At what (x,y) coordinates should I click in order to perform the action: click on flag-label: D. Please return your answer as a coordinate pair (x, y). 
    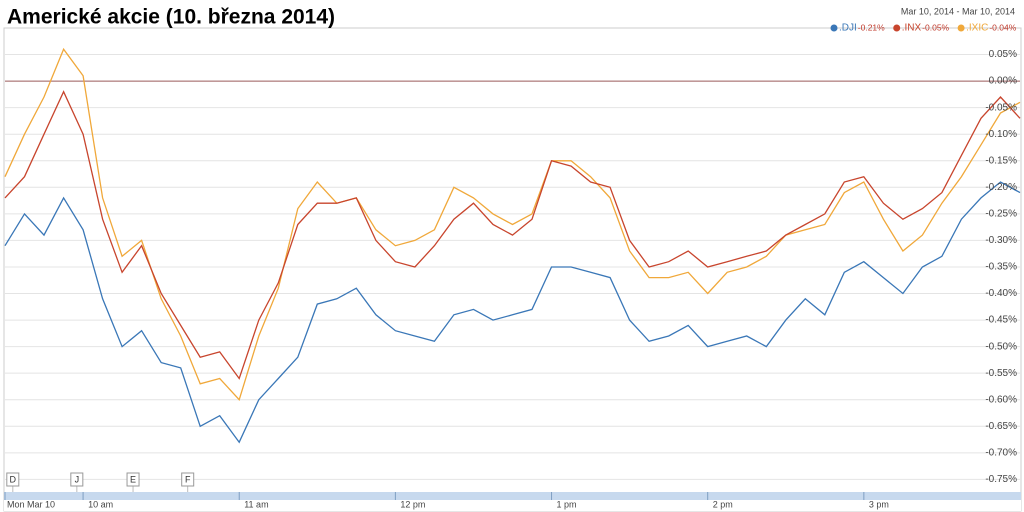
    Looking at the image, I should click on (13, 479).